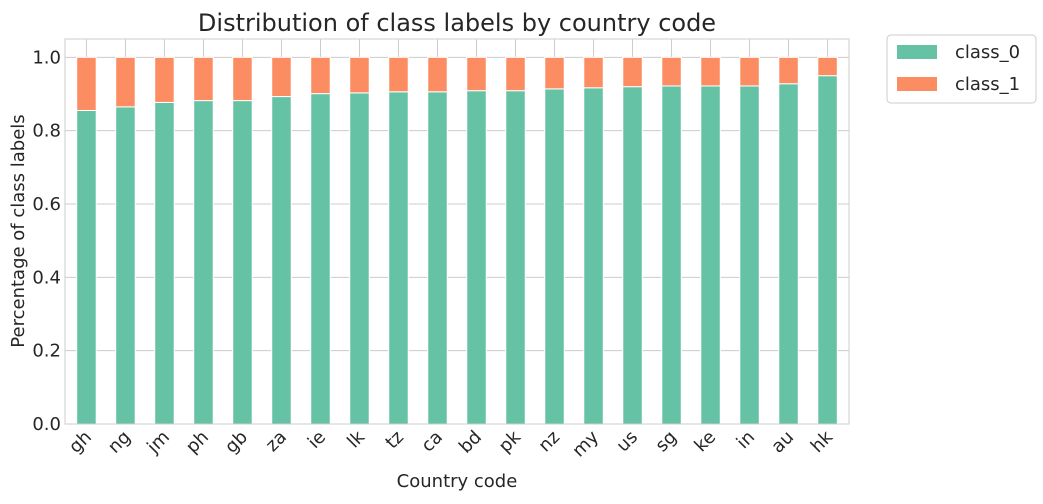 This screenshot has width=1043, height=504. I want to click on y-tick-label: 0.8, so click(46, 131).